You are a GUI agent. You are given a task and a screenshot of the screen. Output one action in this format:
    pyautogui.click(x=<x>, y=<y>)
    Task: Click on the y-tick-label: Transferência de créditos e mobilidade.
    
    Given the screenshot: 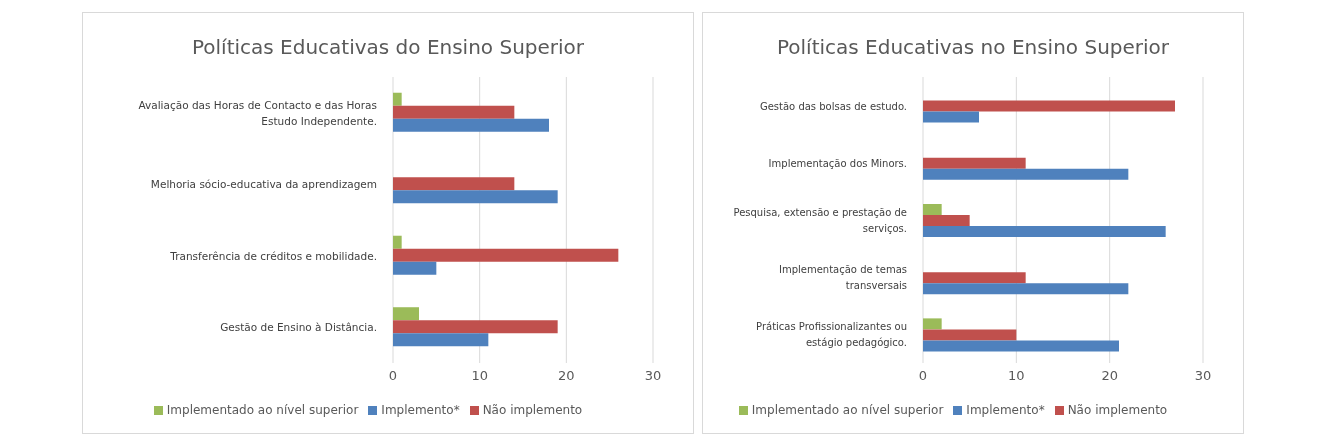 What is the action you would take?
    pyautogui.click(x=273, y=255)
    